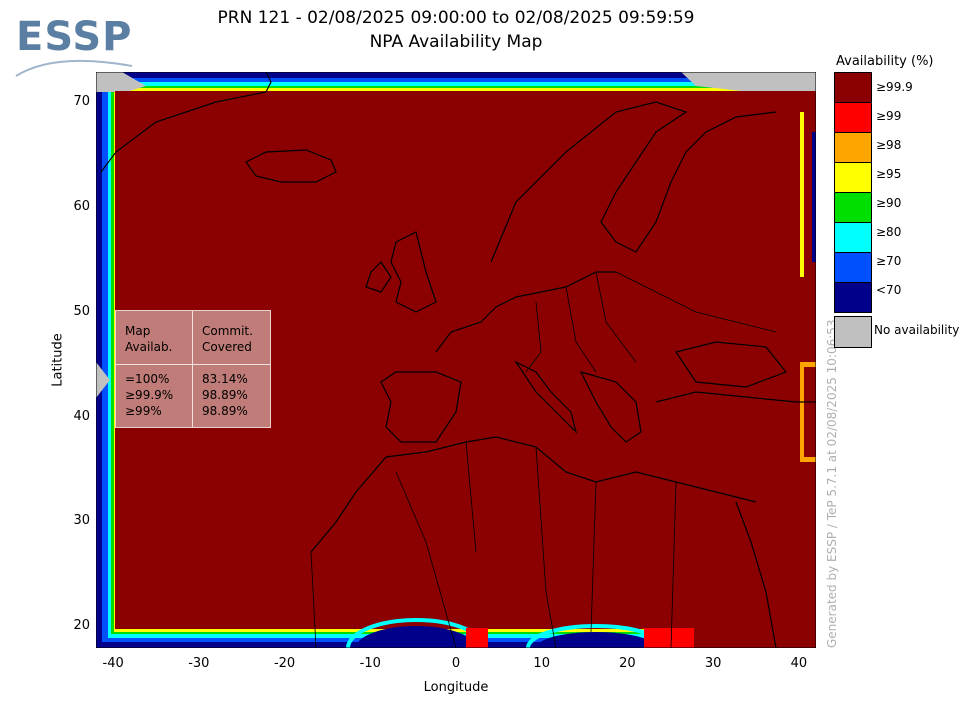 This screenshot has height=720, width=960. Describe the element at coordinates (370, 663) in the screenshot. I see `x-tick-label: -10` at that location.